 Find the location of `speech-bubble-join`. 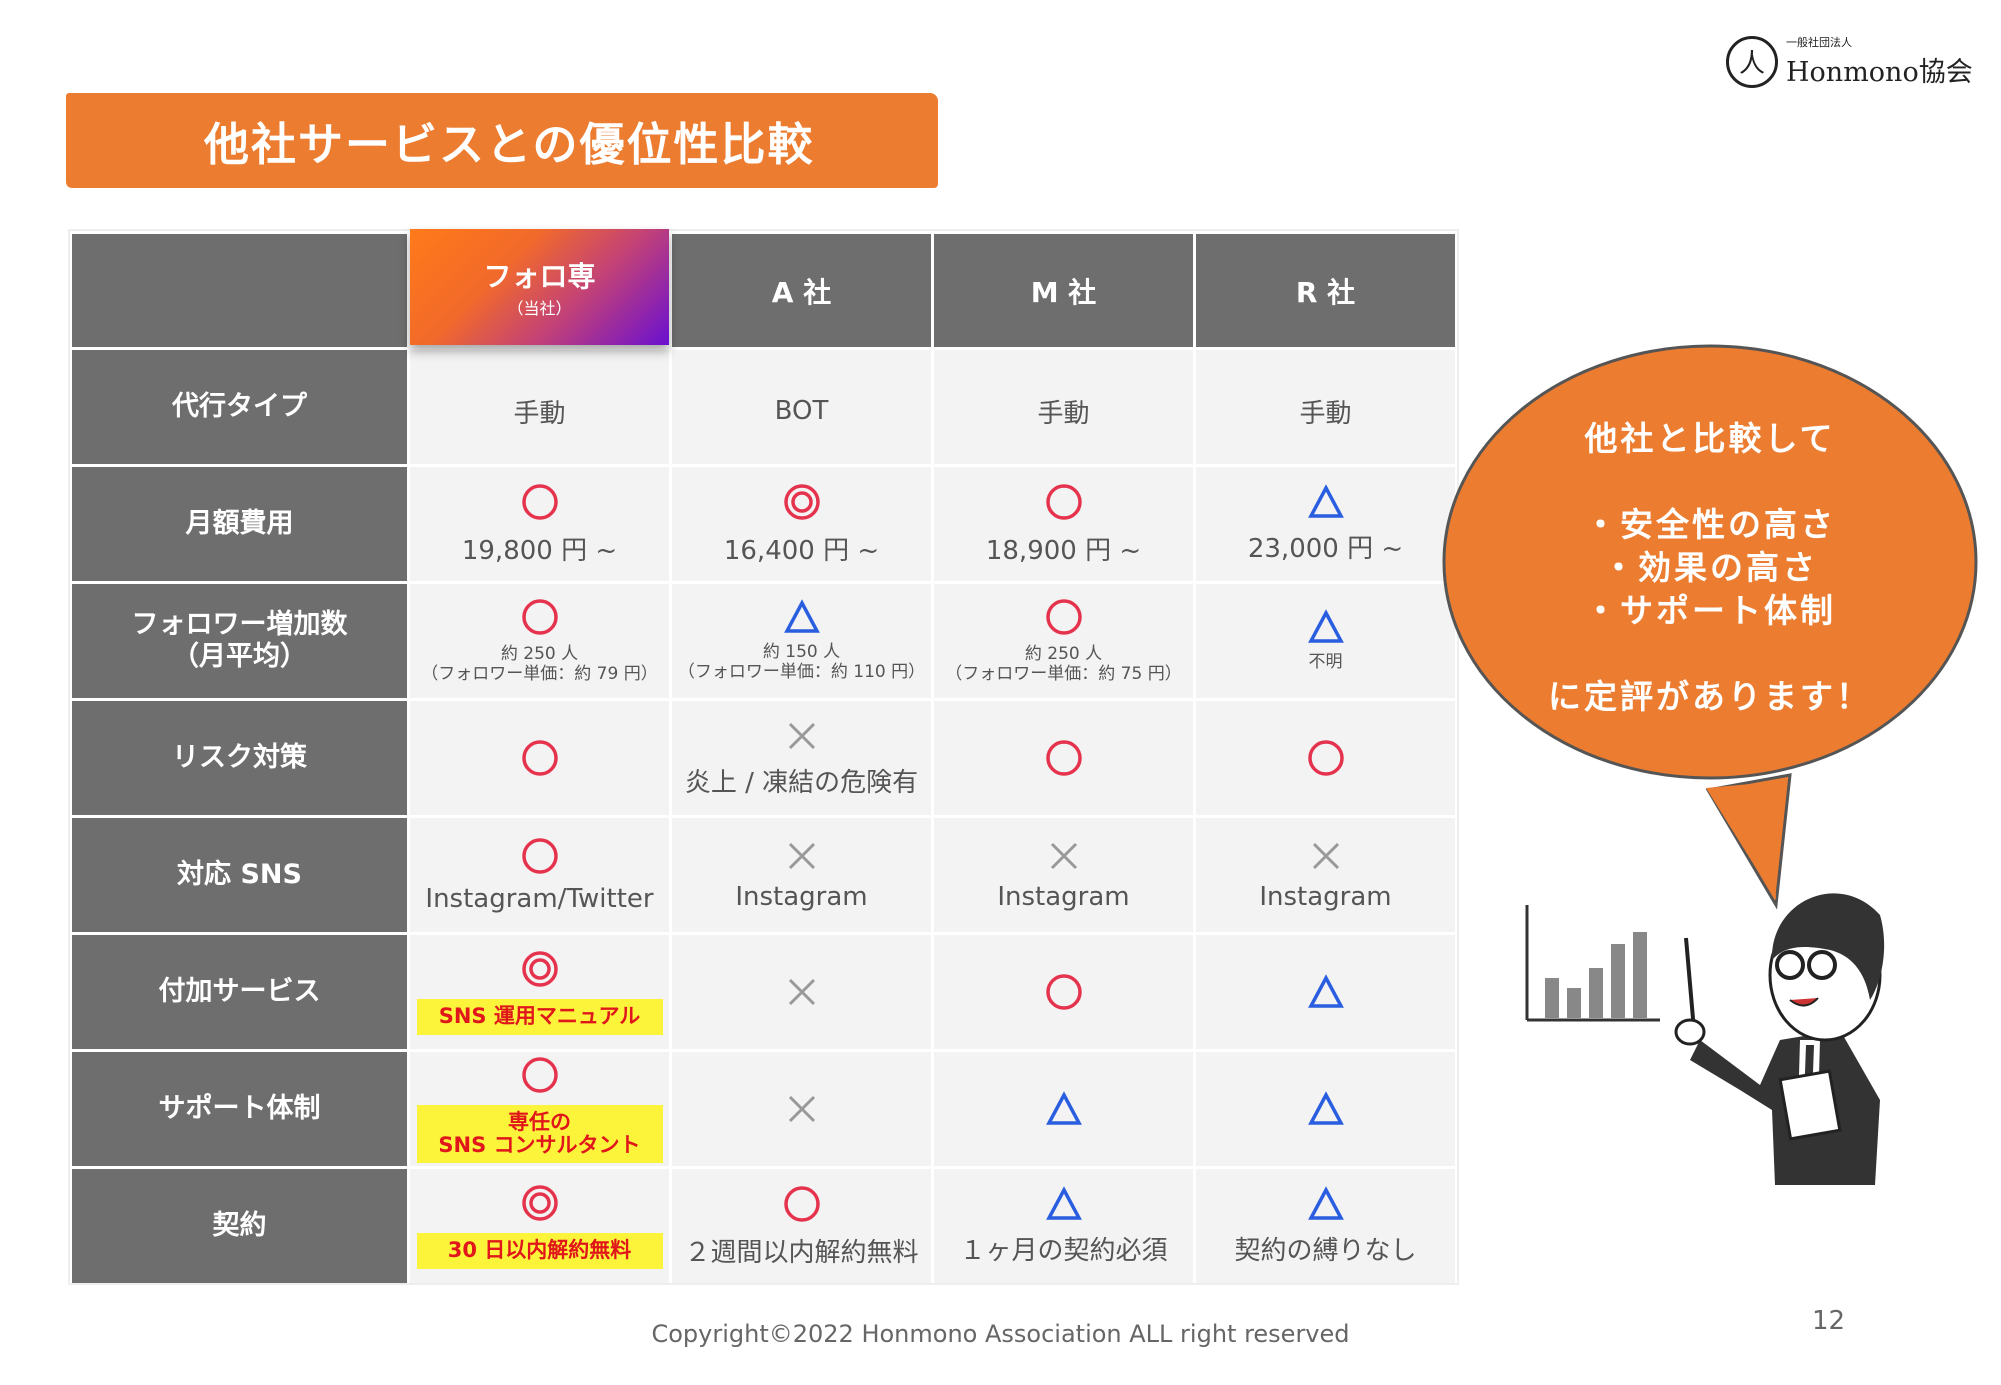

speech-bubble-join is located at coordinates (1741, 841).